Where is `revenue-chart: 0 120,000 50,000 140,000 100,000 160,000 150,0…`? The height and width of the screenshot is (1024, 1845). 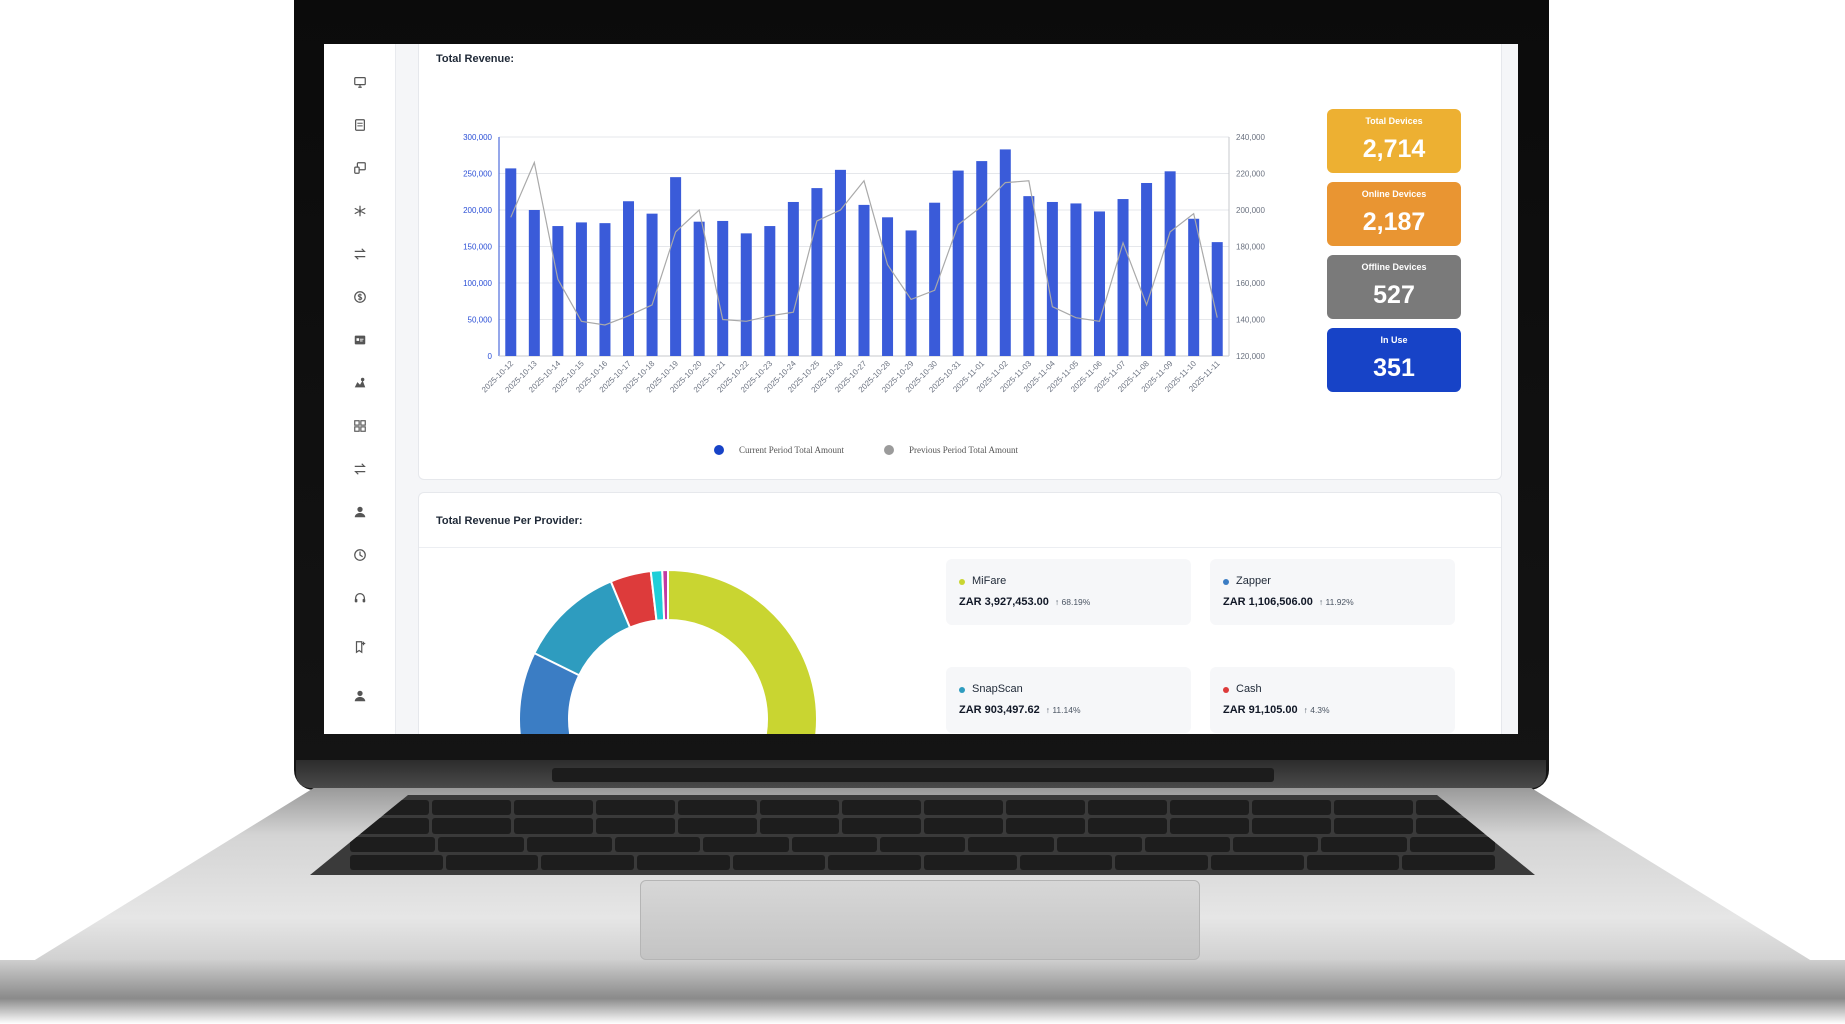
revenue-chart: 0 120,000 50,000 140,000 100,000 160,000 150,0… is located at coordinates (864, 294).